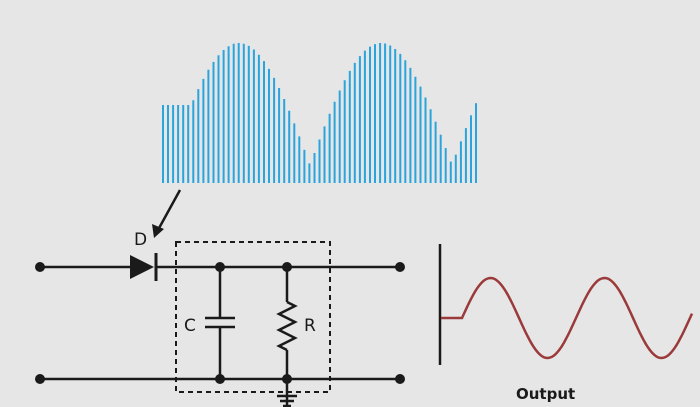 The width and height of the screenshot is (700, 407). I want to click on output-terminal-top, so click(400, 267).